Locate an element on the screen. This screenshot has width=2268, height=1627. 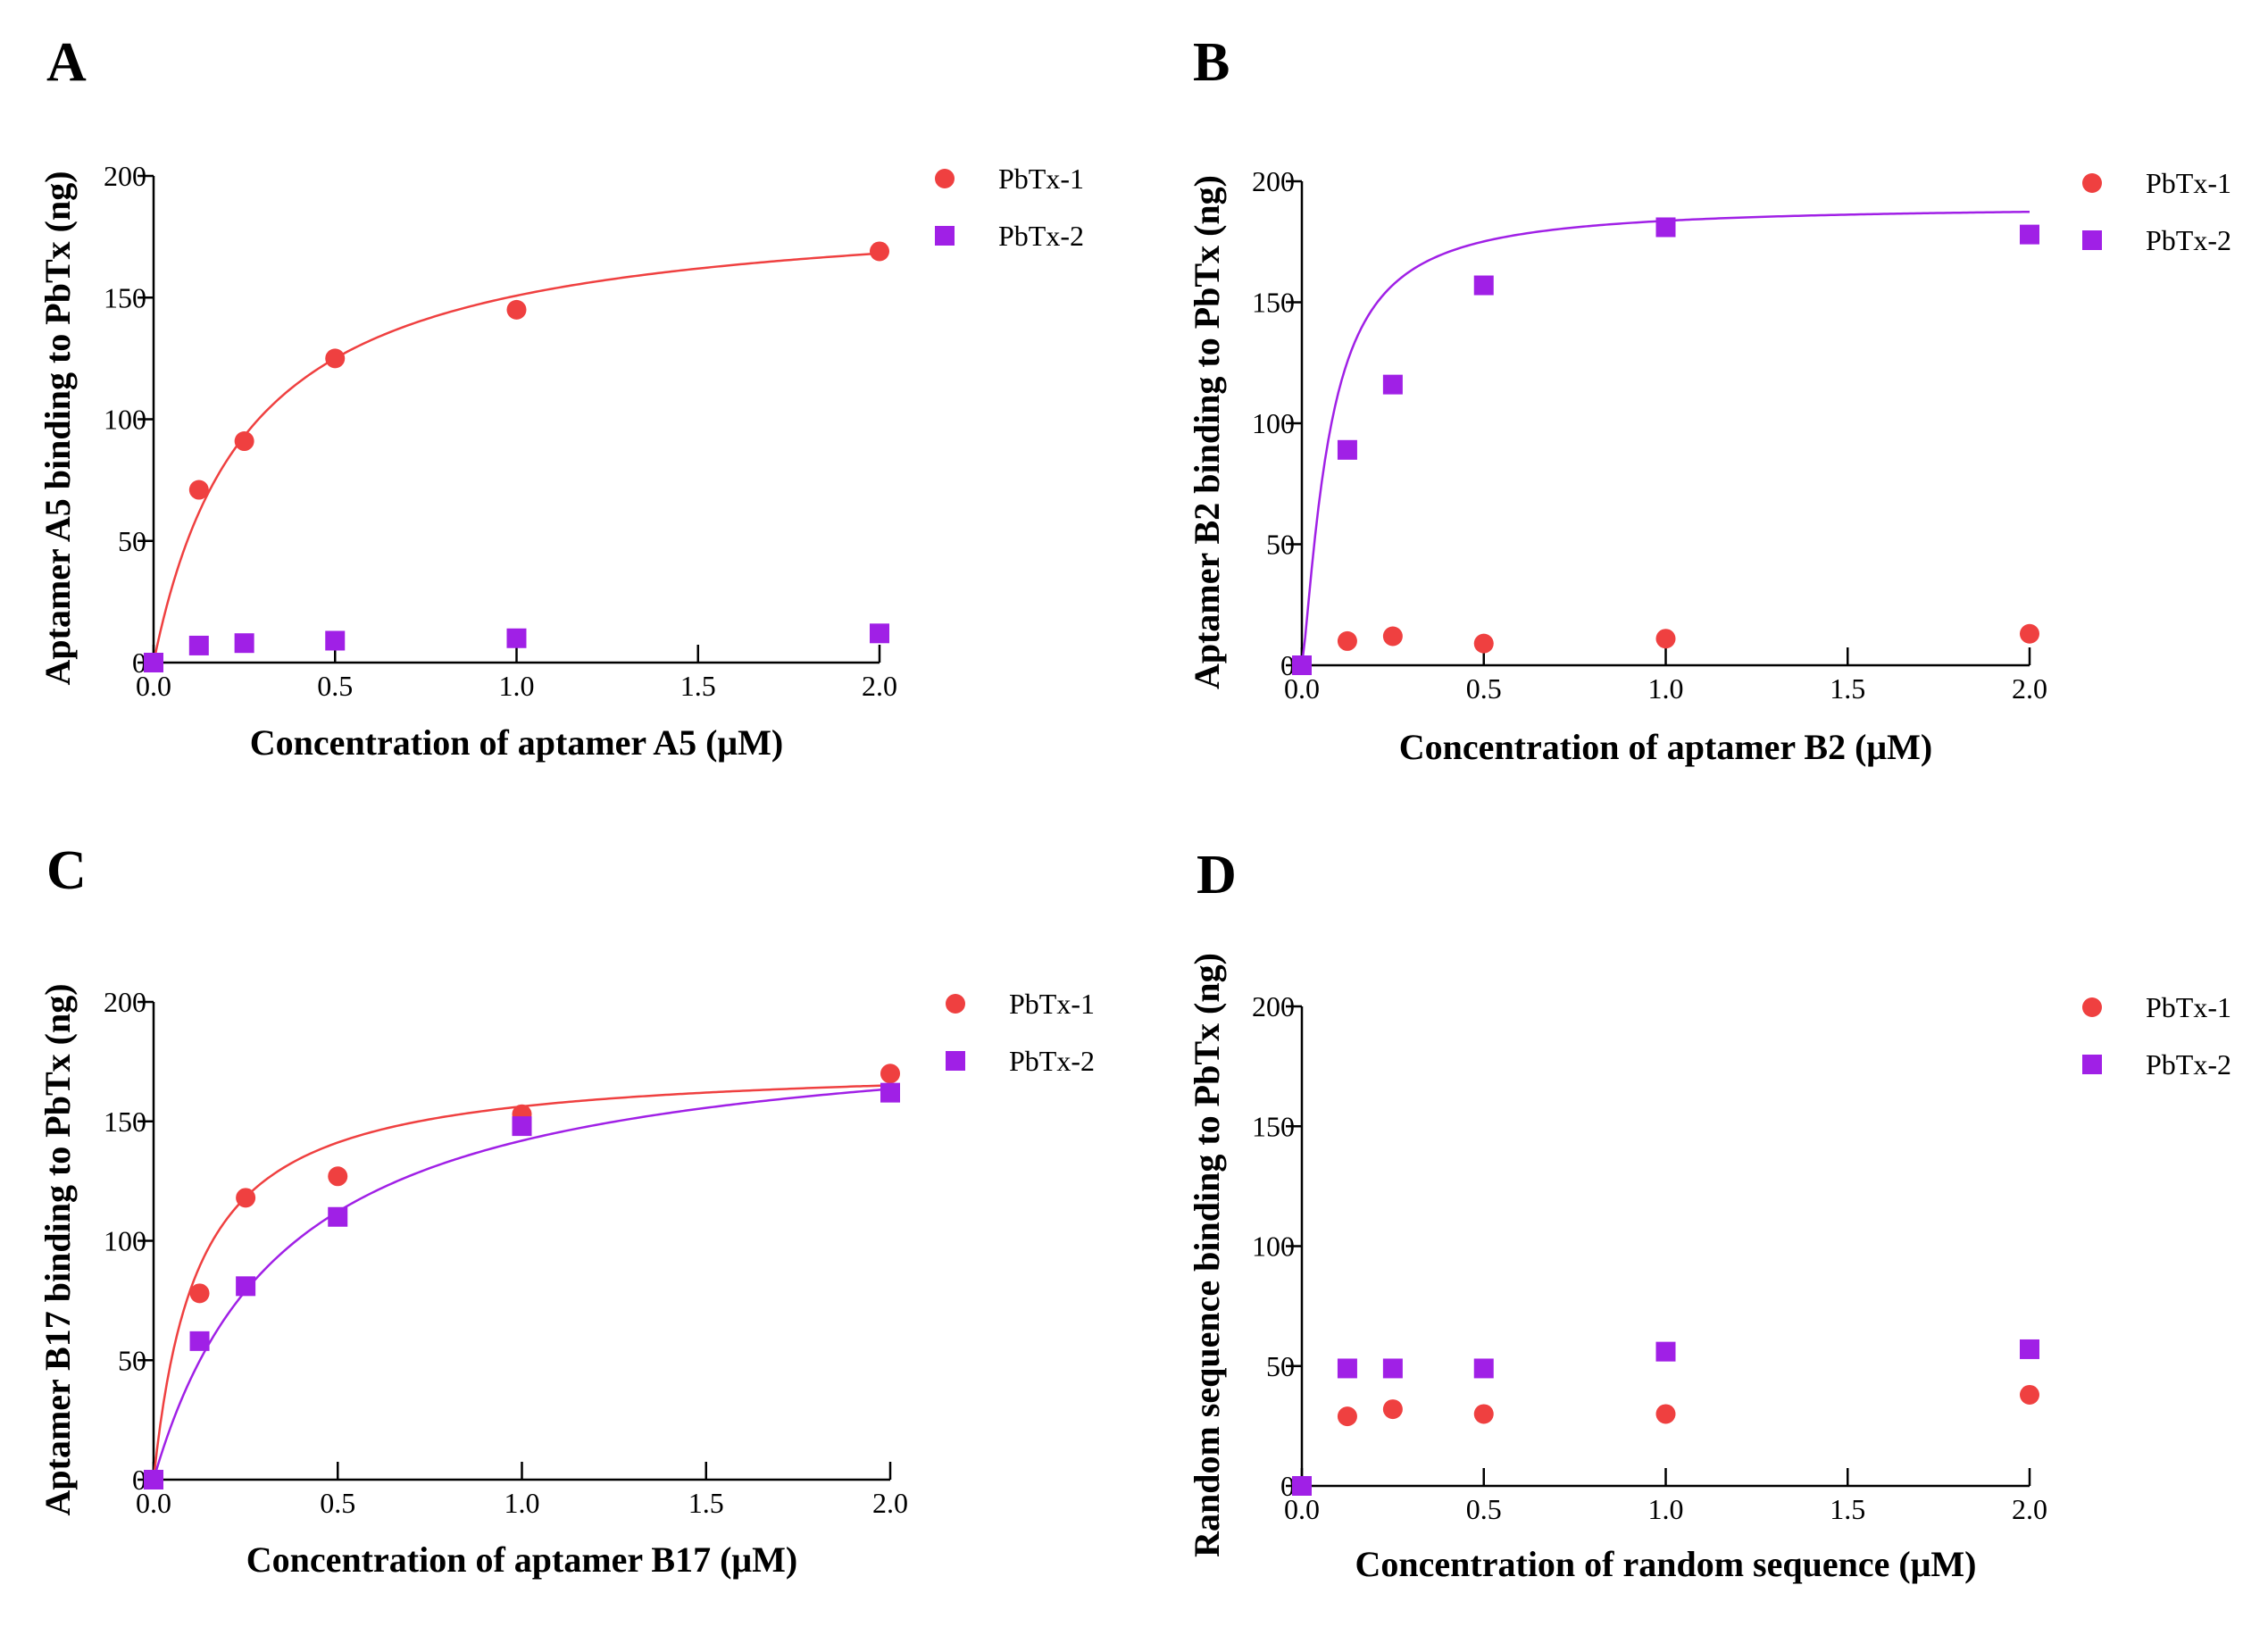
y-axis-title: Aptamer B17 binding to PbTx (ng) is located at coordinates (58, 1249).